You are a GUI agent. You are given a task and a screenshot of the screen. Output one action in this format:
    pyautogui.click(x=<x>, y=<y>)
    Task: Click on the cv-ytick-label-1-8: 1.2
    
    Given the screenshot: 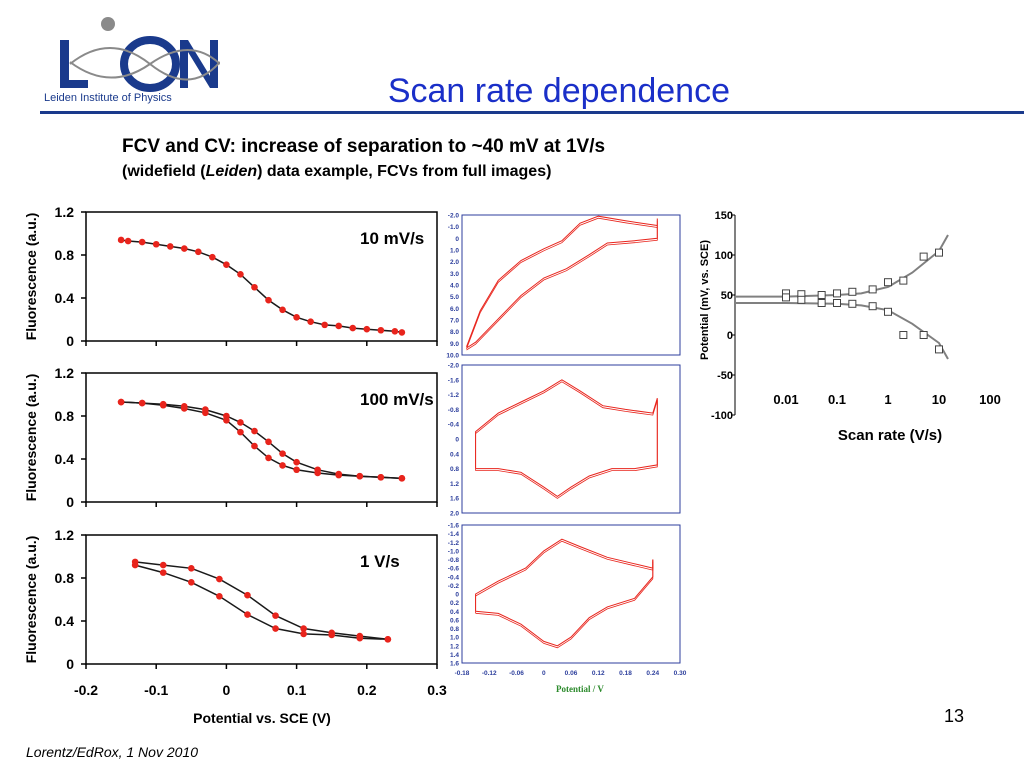 What is the action you would take?
    pyautogui.click(x=454, y=484)
    